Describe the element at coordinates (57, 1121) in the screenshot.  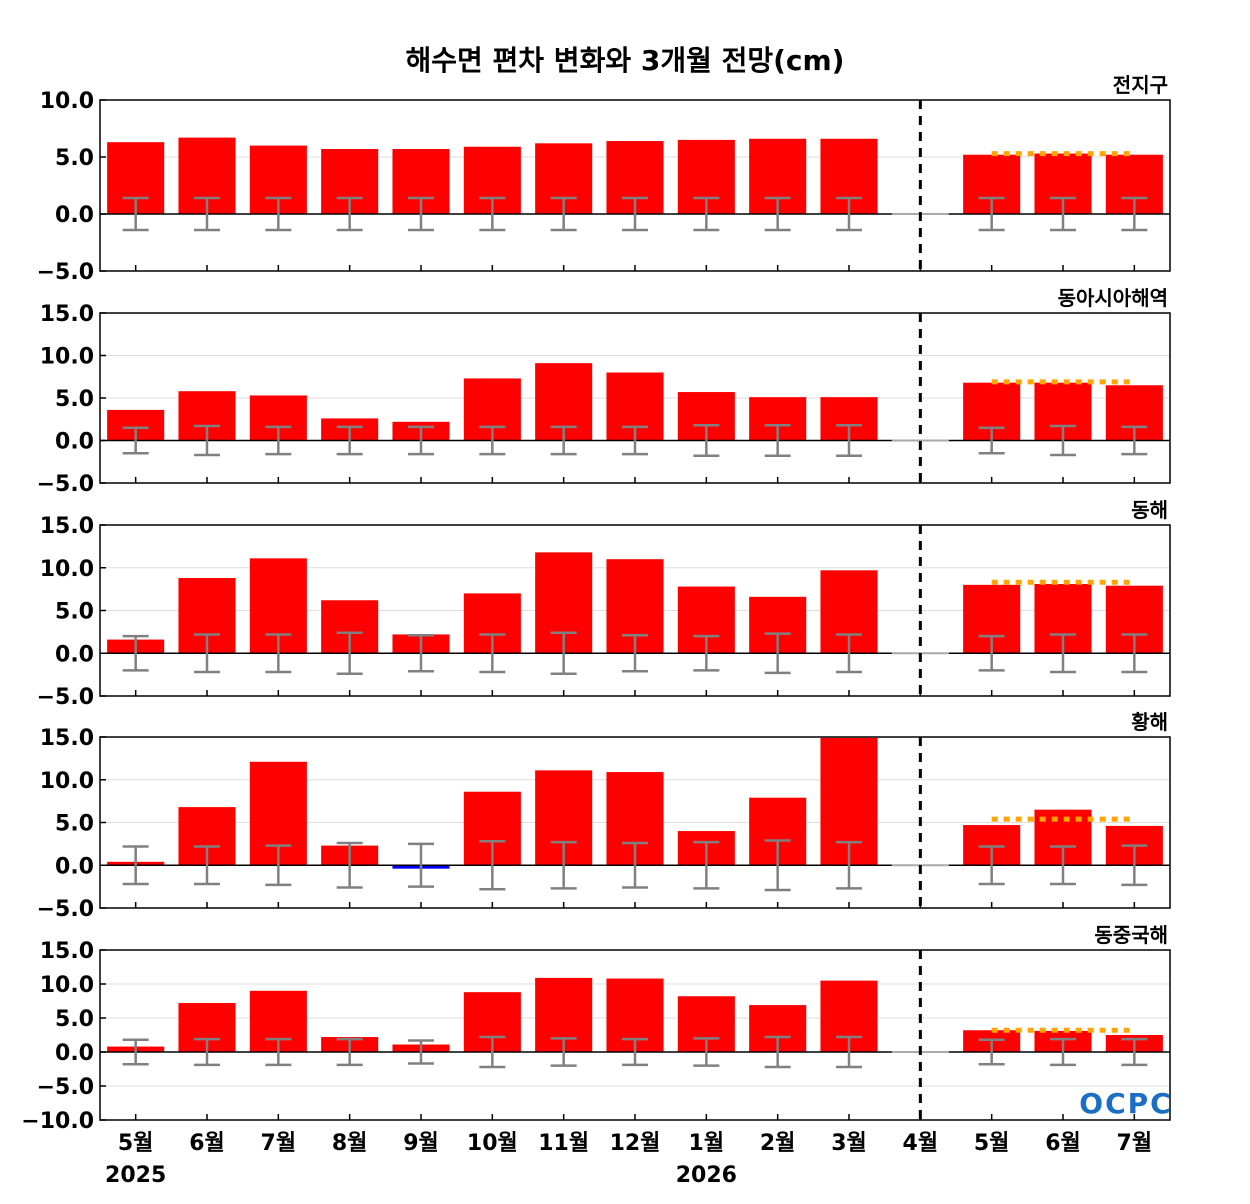
I see `y-tick-label: −10.0` at that location.